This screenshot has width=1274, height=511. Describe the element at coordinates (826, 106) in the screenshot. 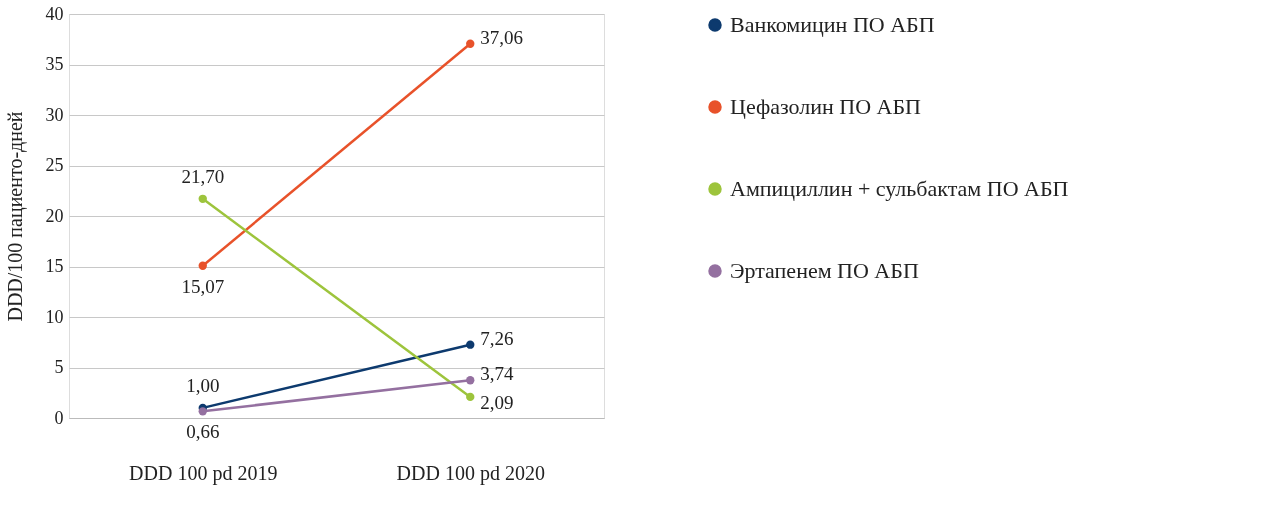

I see `legend-label: Цефазолин ПО АБП` at that location.